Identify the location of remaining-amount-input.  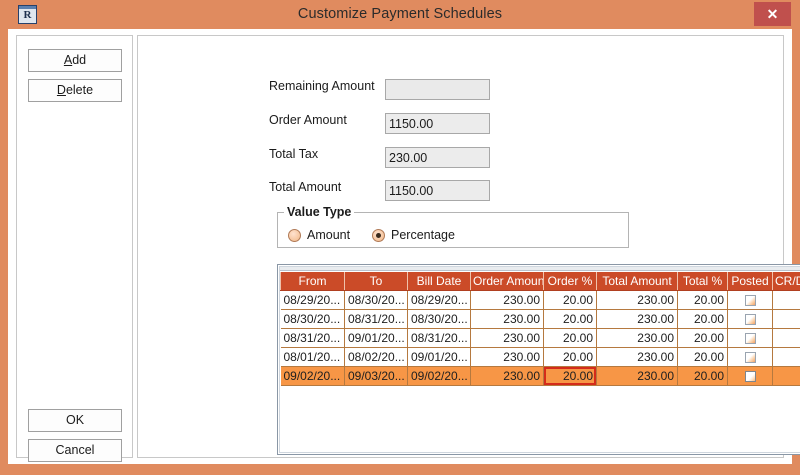
(437, 89).